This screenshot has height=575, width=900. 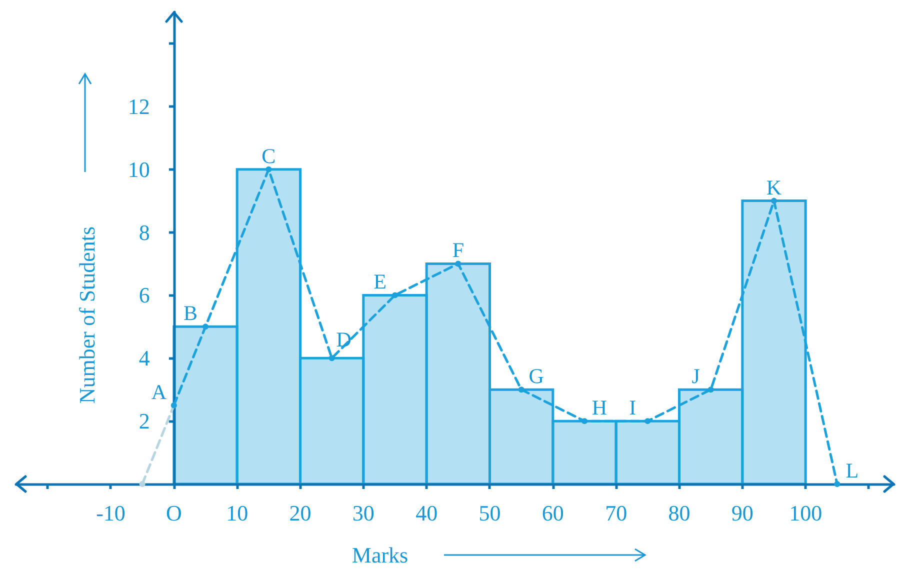 What do you see at coordinates (269, 156) in the screenshot?
I see `annotation: C` at bounding box center [269, 156].